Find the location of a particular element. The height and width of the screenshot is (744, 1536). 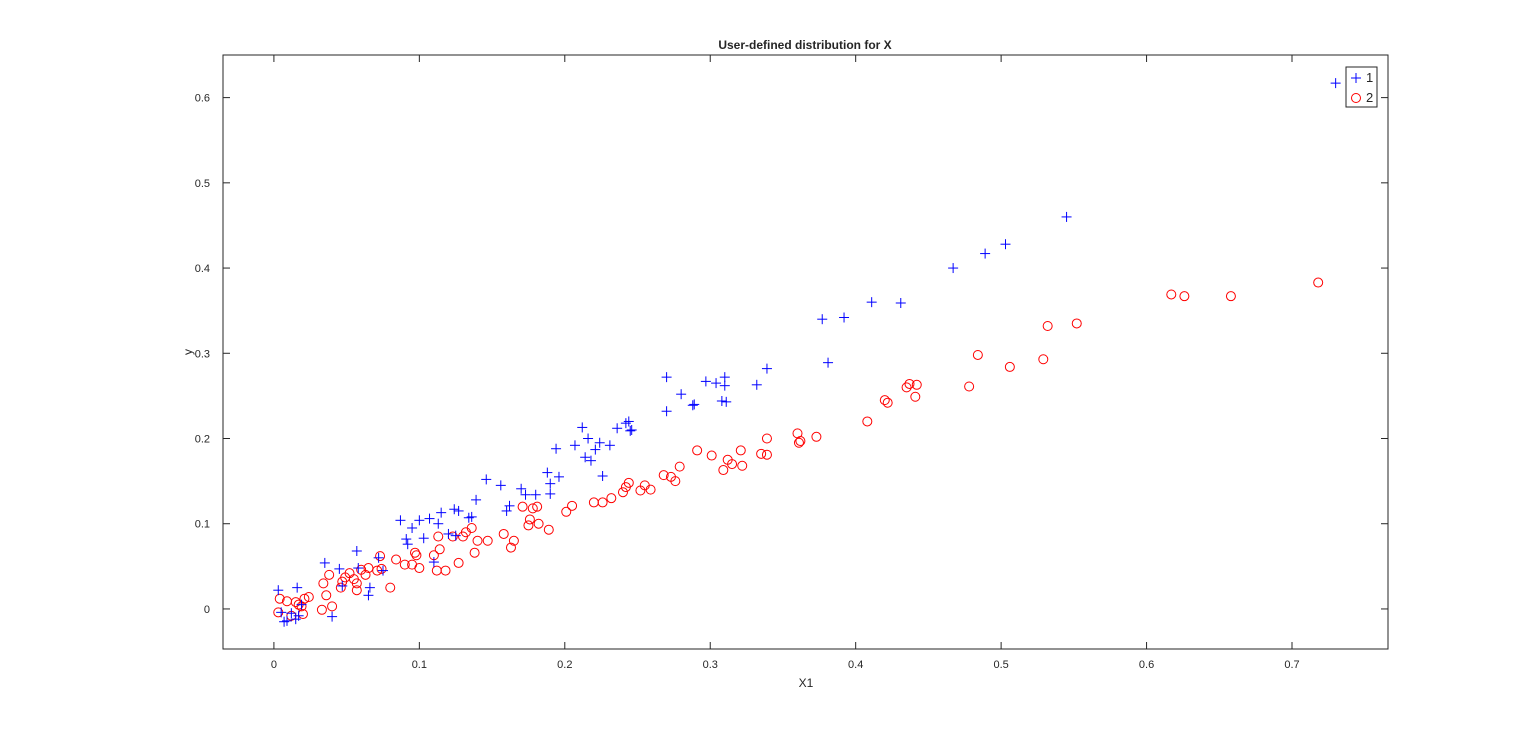

legend-entry-2: 2 is located at coordinates (1362, 97).